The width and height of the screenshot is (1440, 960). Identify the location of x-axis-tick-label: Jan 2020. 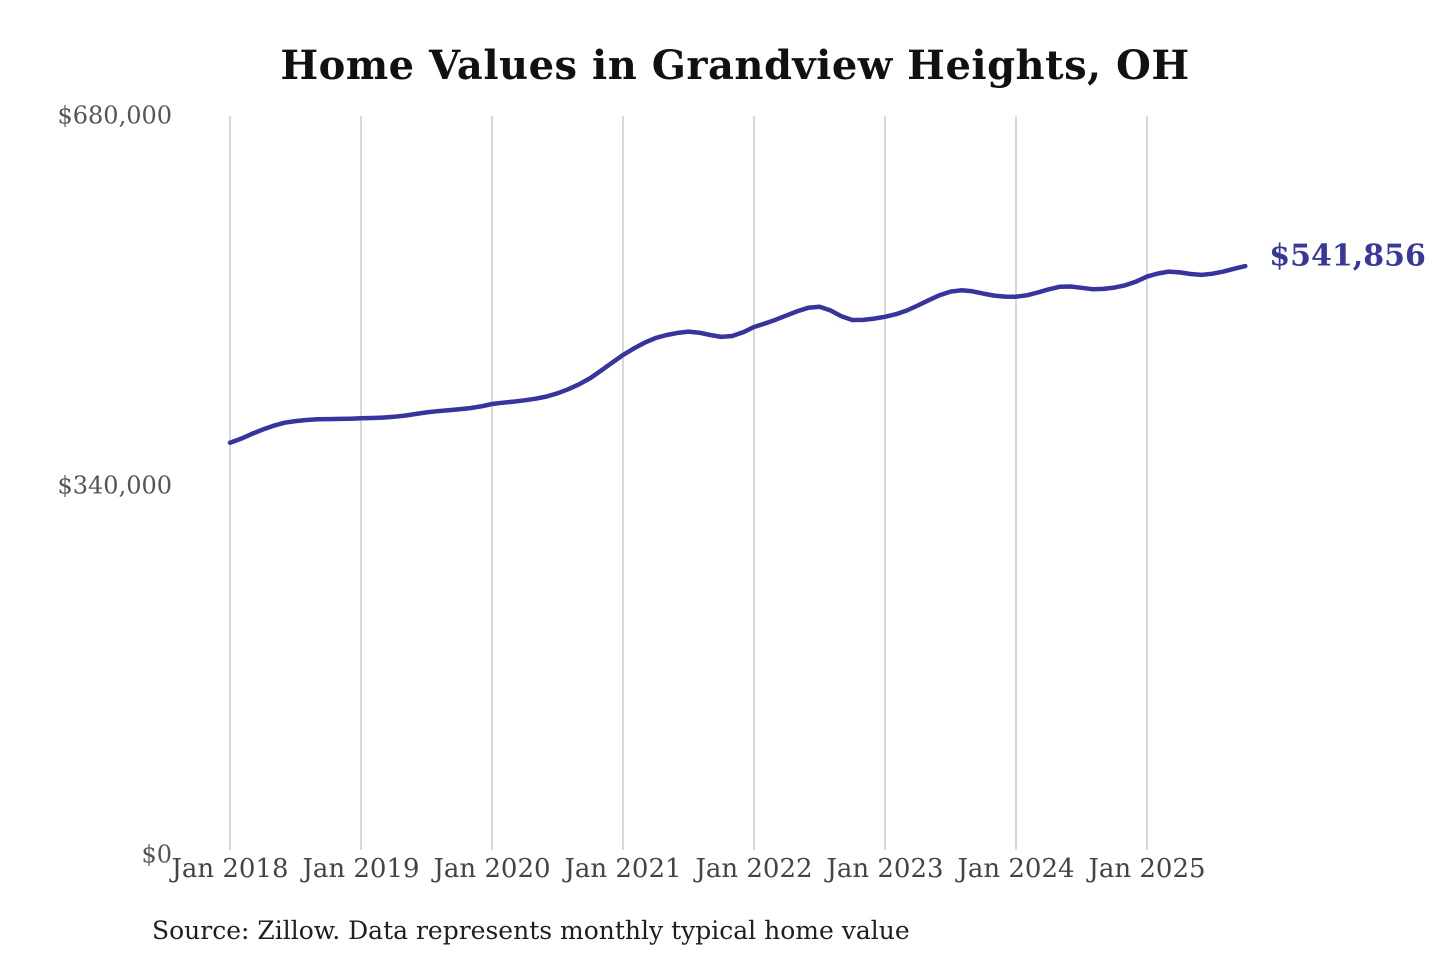
(492, 869).